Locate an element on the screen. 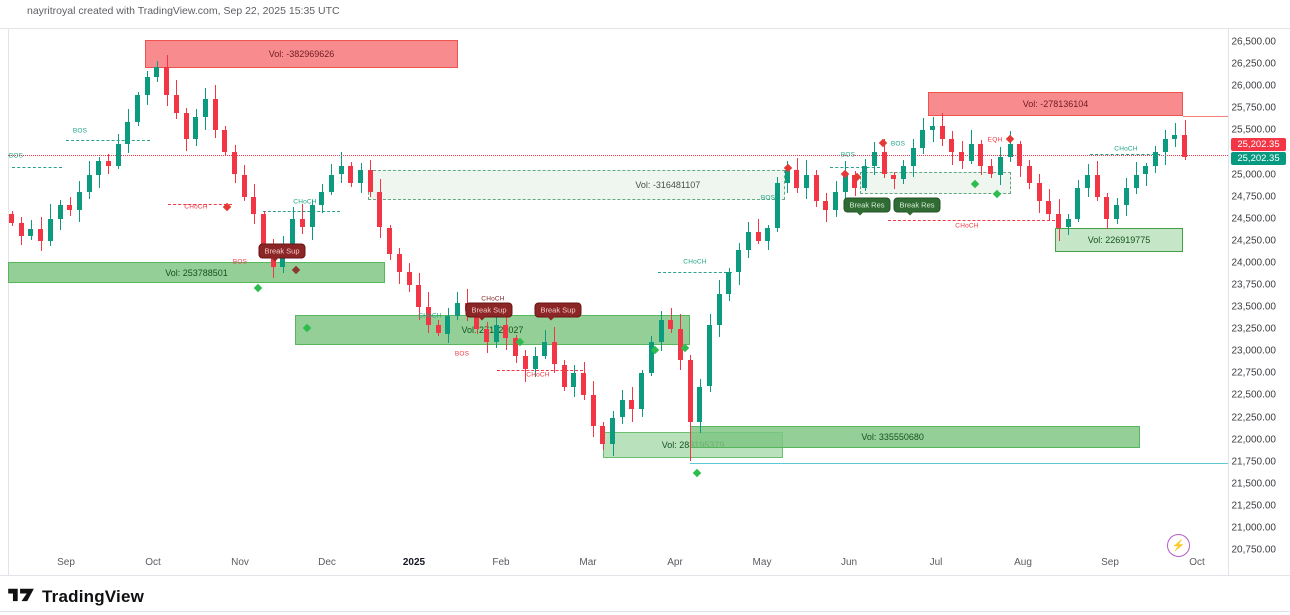  tradingview-logo: TradingView is located at coordinates (76, 597).